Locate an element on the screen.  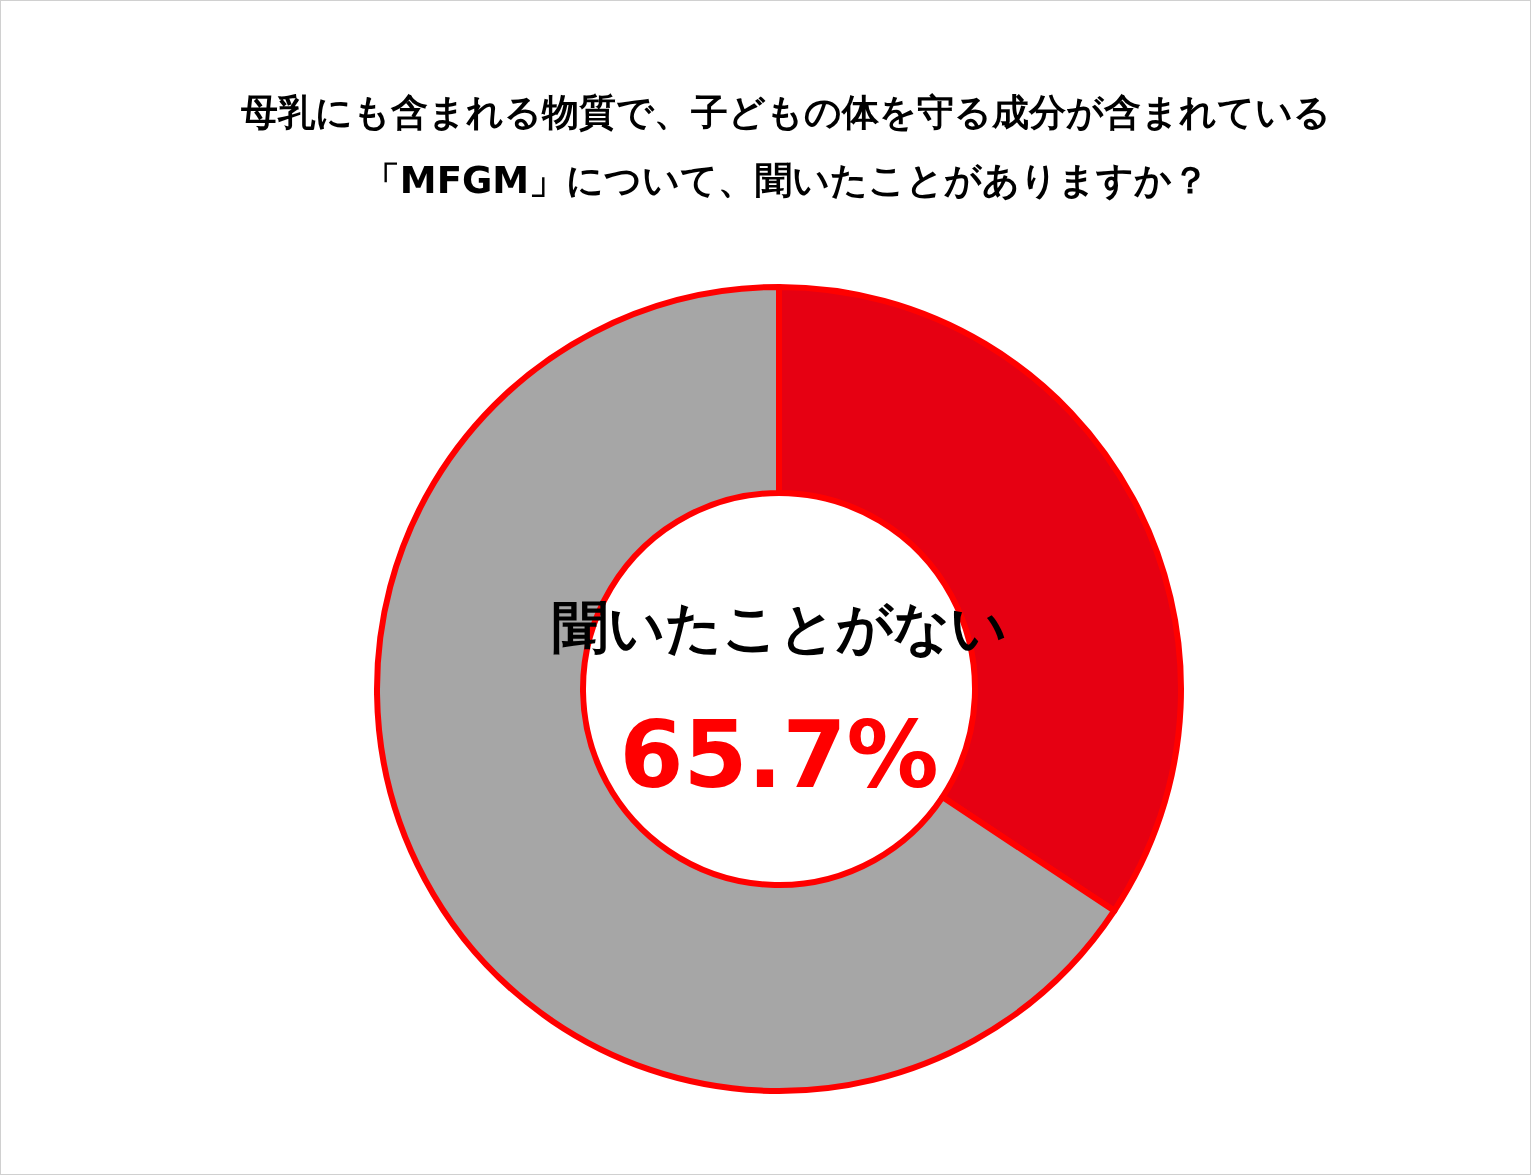
chart-title: 母乳にも含まれる物質で、子どもの体を守る成分が含まれている「MFGM」について、聞いたことがありますか？ is located at coordinates (786, 147).